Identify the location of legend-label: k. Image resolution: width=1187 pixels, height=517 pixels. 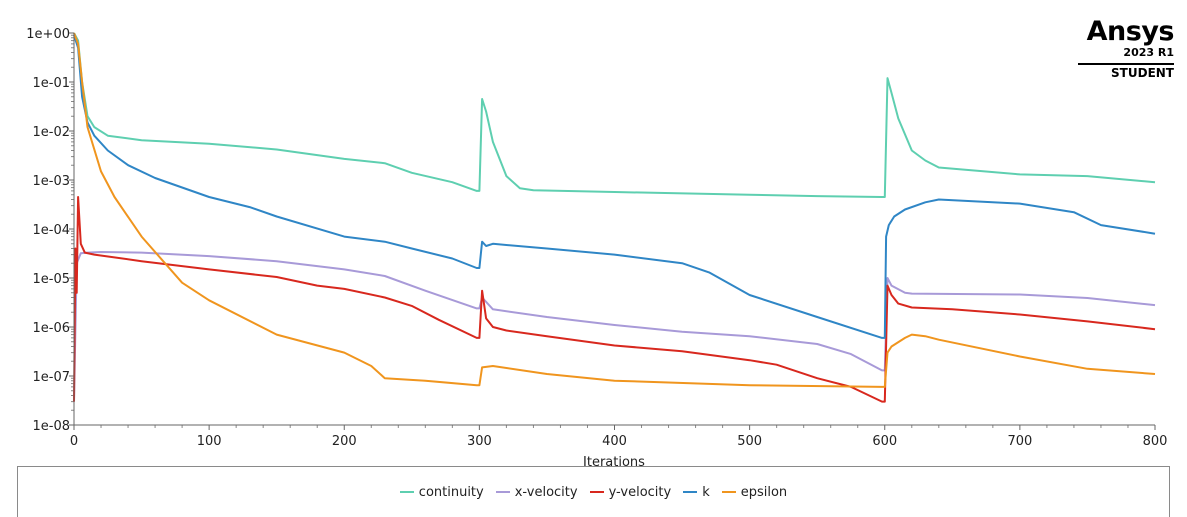
(706, 492).